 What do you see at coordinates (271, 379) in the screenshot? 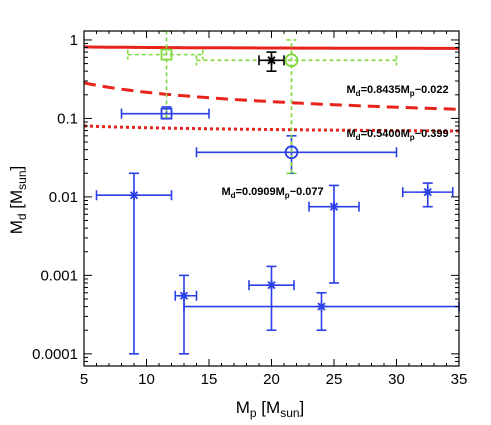
I see `x-tick-label: 20` at bounding box center [271, 379].